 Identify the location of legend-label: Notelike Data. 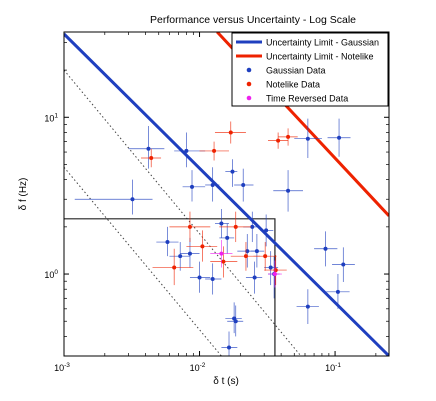
(293, 85).